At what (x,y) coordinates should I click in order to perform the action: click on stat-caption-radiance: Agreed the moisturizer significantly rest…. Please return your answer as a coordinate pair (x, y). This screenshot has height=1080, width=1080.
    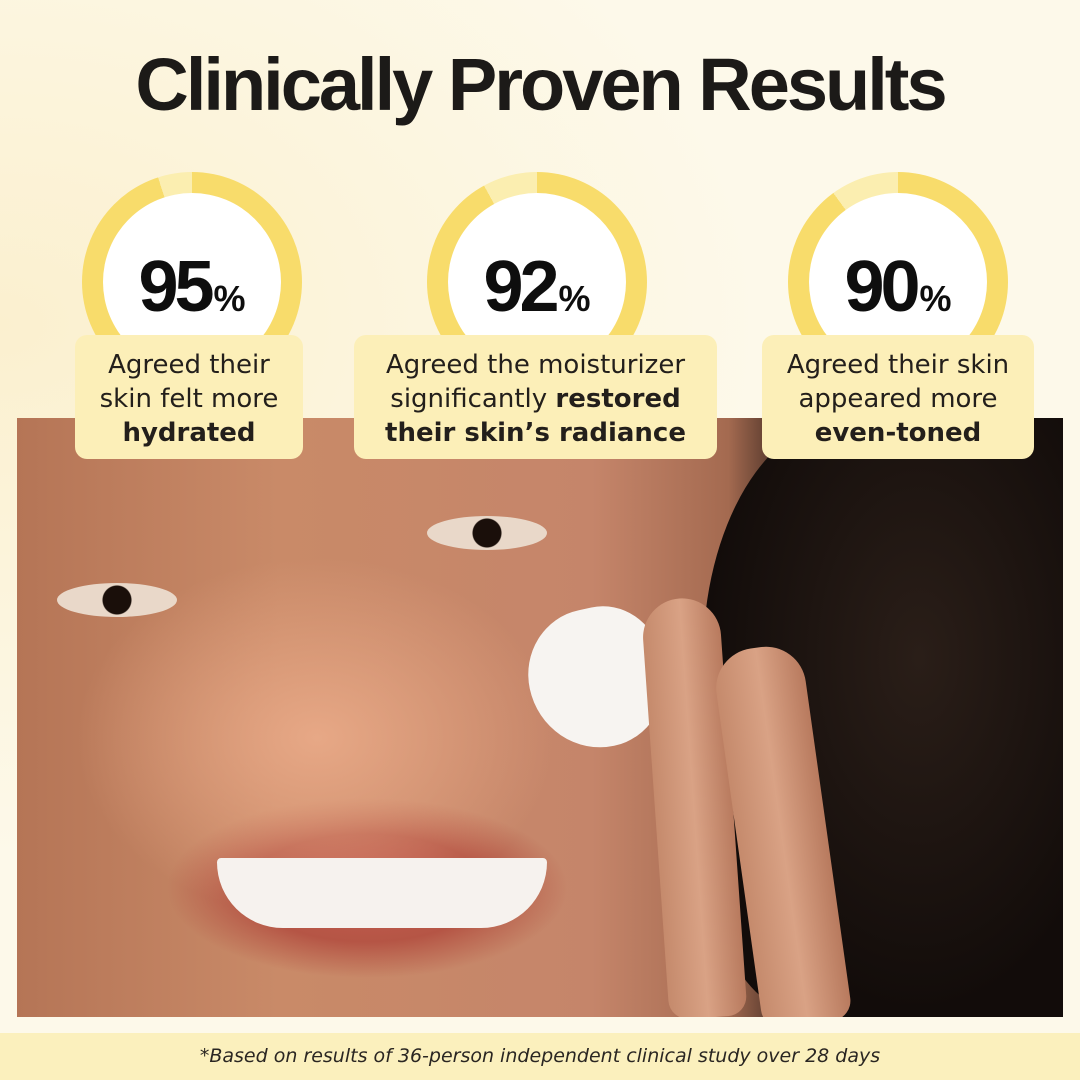
    Looking at the image, I should click on (535, 397).